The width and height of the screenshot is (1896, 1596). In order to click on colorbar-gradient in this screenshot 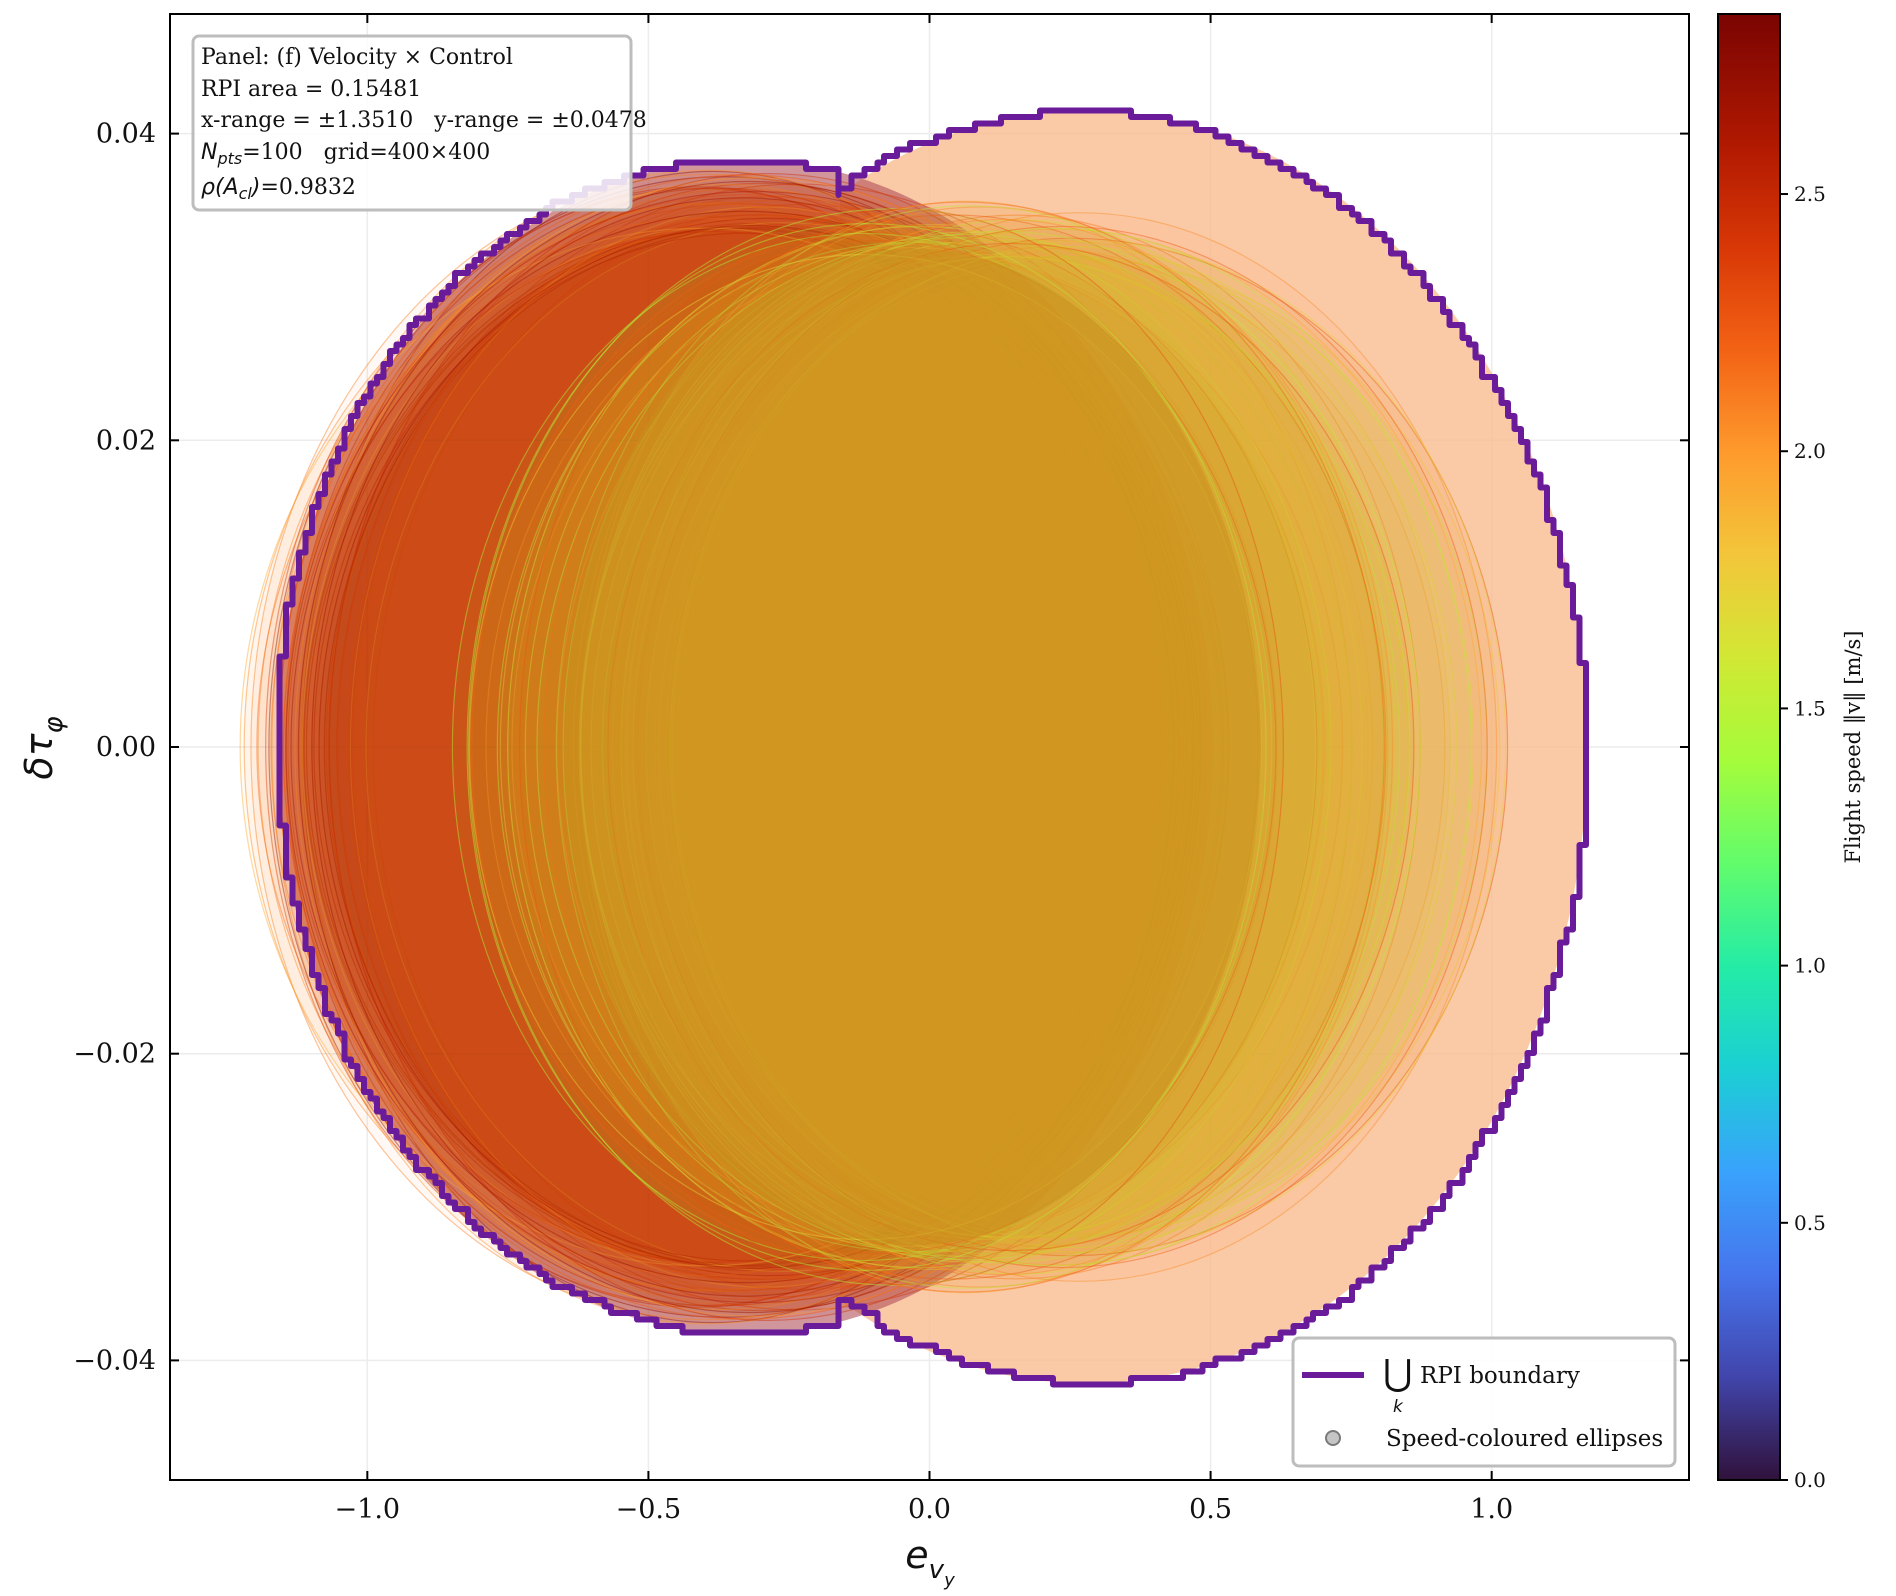, I will do `click(1749, 747)`.